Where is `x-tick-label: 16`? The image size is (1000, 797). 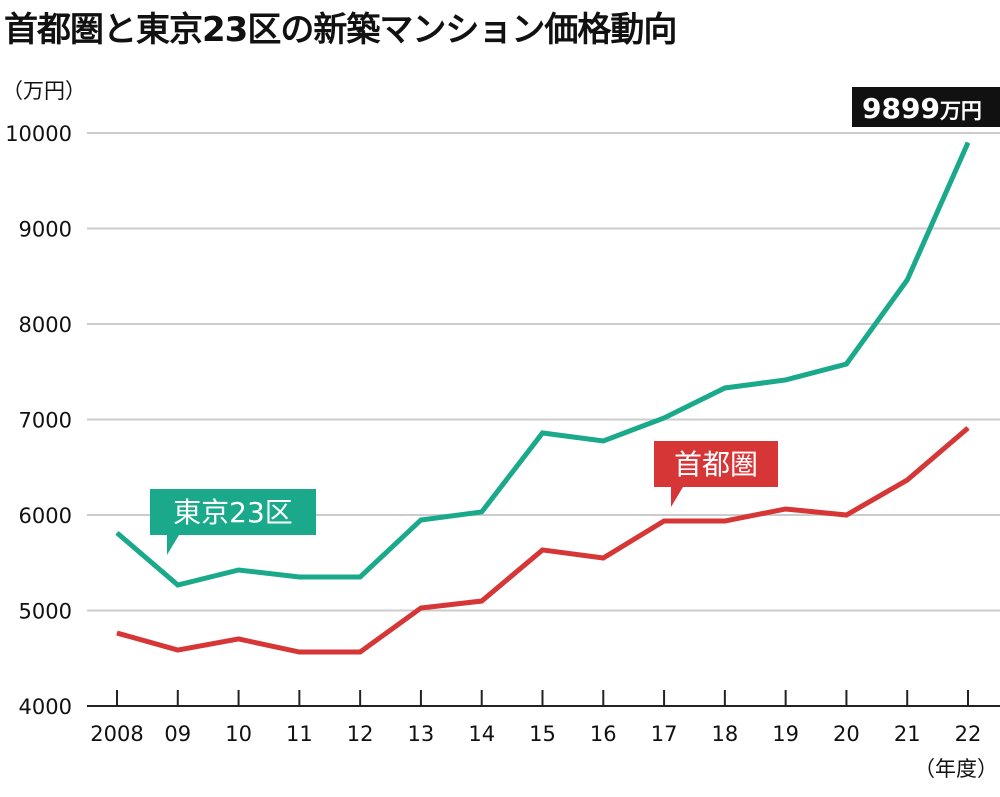 x-tick-label: 16 is located at coordinates (603, 734).